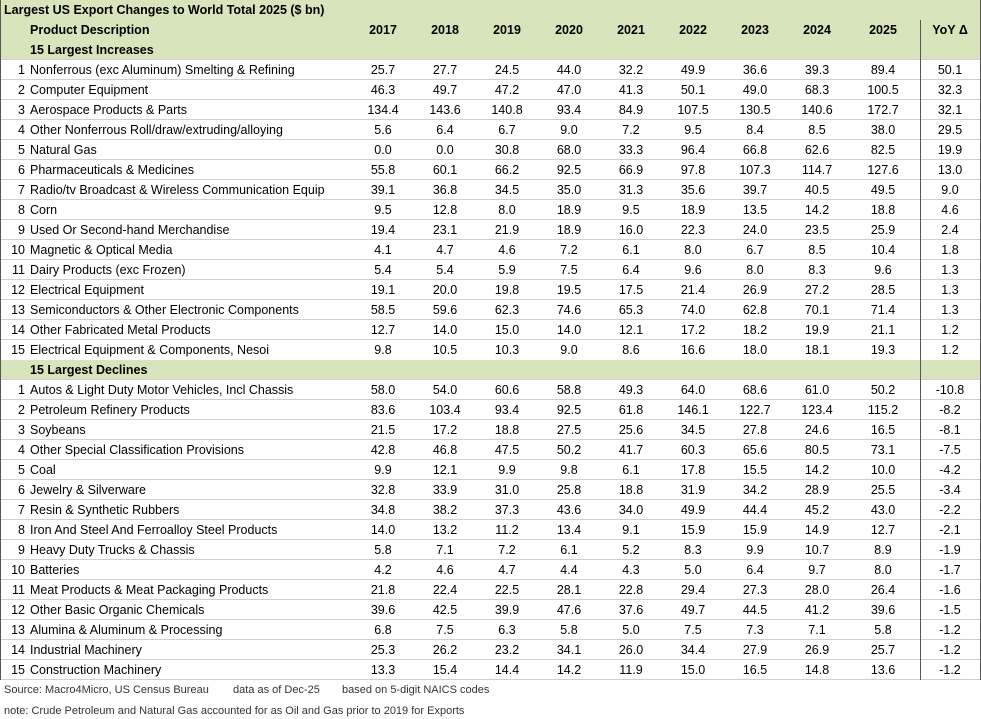 Image resolution: width=981 pixels, height=719 pixels. Describe the element at coordinates (569, 390) in the screenshot. I see `value-cell: 58.8` at that location.